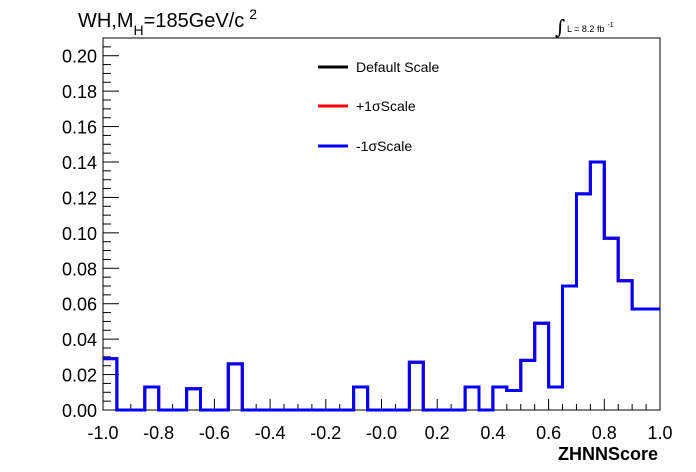 The height and width of the screenshot is (472, 696). I want to click on x-tick-label: -0.2, so click(325, 433).